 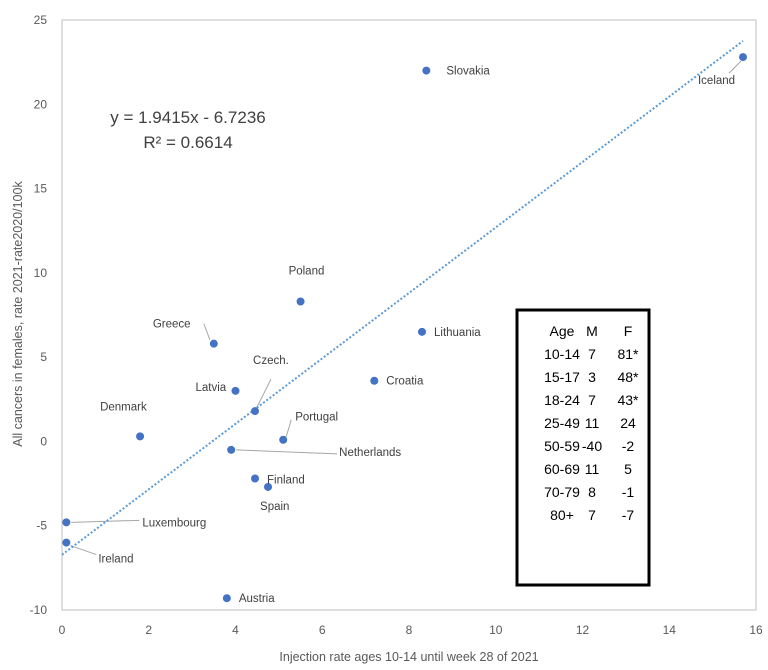 What do you see at coordinates (562, 492) in the screenshot?
I see `table-cell: 70-79` at bounding box center [562, 492].